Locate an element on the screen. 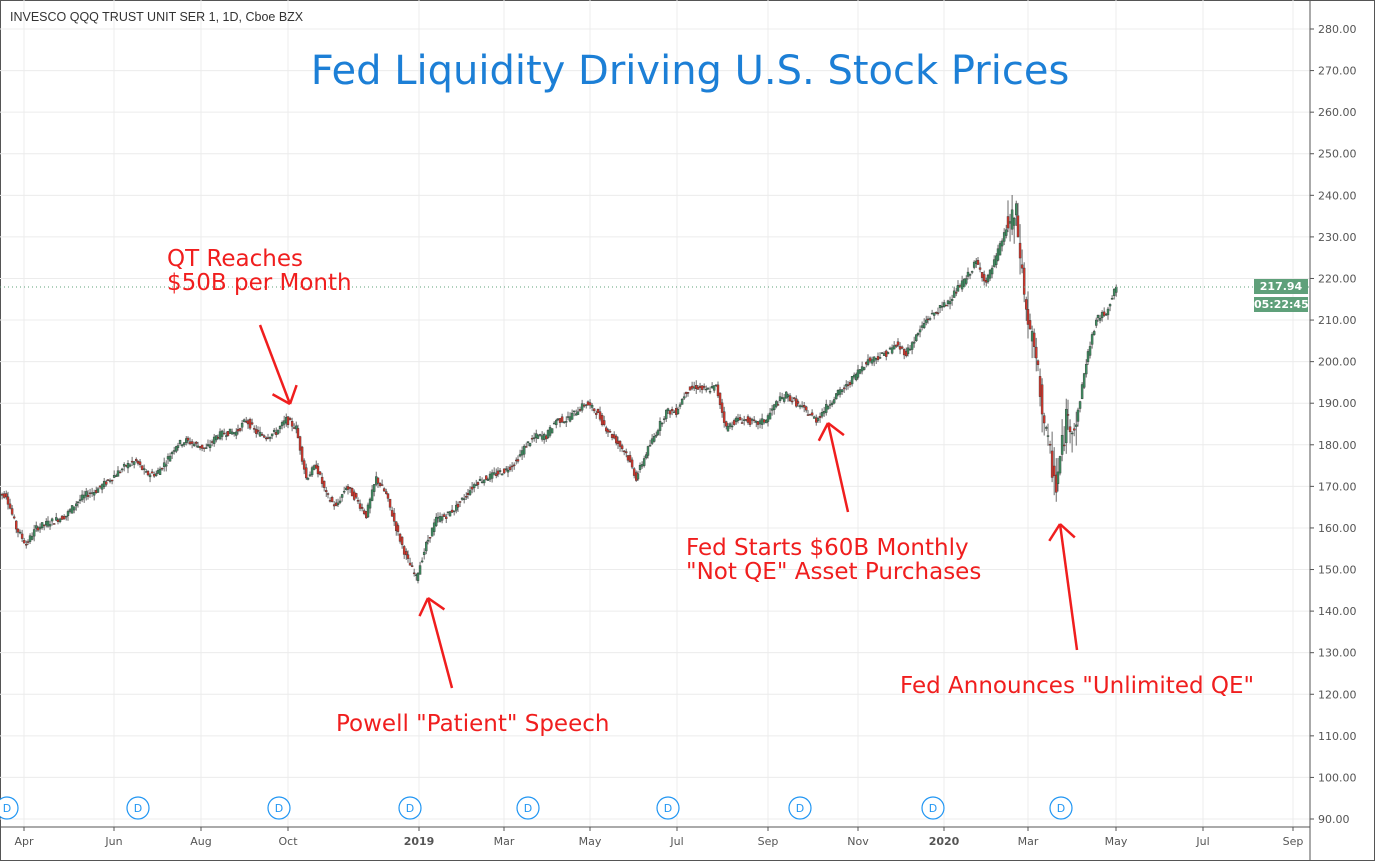 The image size is (1375, 861). y-tick-label: 270.00 is located at coordinates (1337, 71).